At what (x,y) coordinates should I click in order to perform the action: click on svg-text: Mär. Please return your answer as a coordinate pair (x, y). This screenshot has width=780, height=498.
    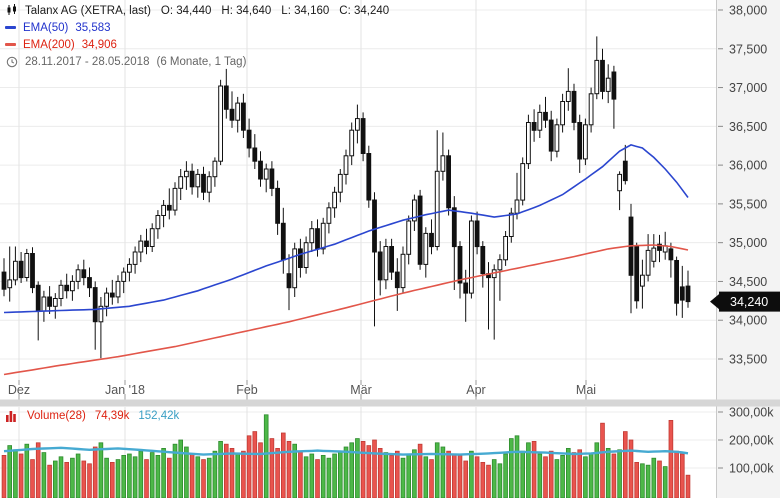
    Looking at the image, I should click on (361, 390).